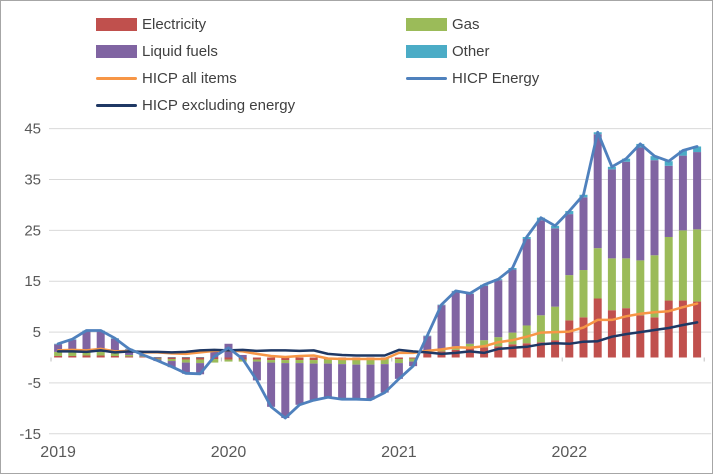 The image size is (713, 474). What do you see at coordinates (32, 129) in the screenshot?
I see `y-axis-tick-label: 45` at bounding box center [32, 129].